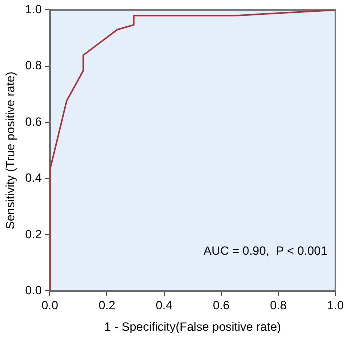 This screenshot has height=339, width=347. What do you see at coordinates (33, 291) in the screenshot?
I see `y-tick-label: 0.0` at bounding box center [33, 291].